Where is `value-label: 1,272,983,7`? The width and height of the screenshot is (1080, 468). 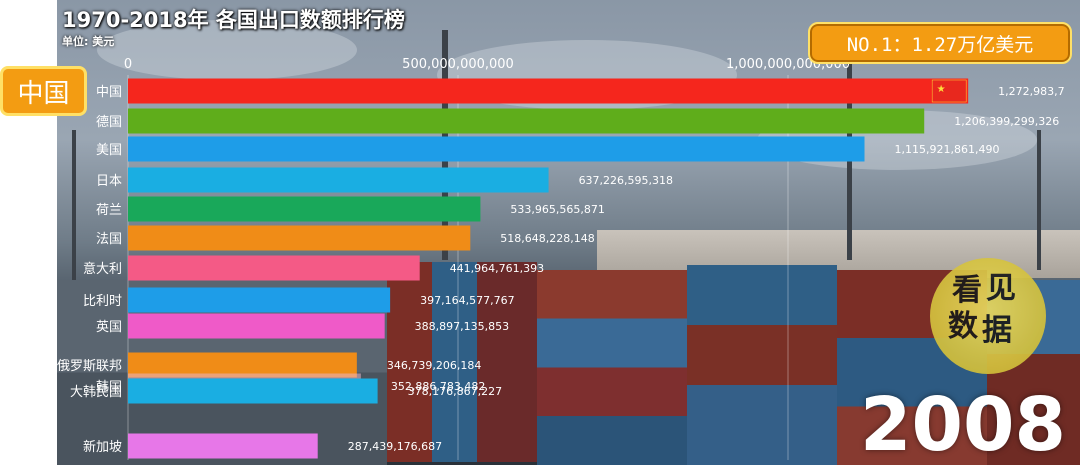 value-label: 1,272,983,7 is located at coordinates (1031, 91).